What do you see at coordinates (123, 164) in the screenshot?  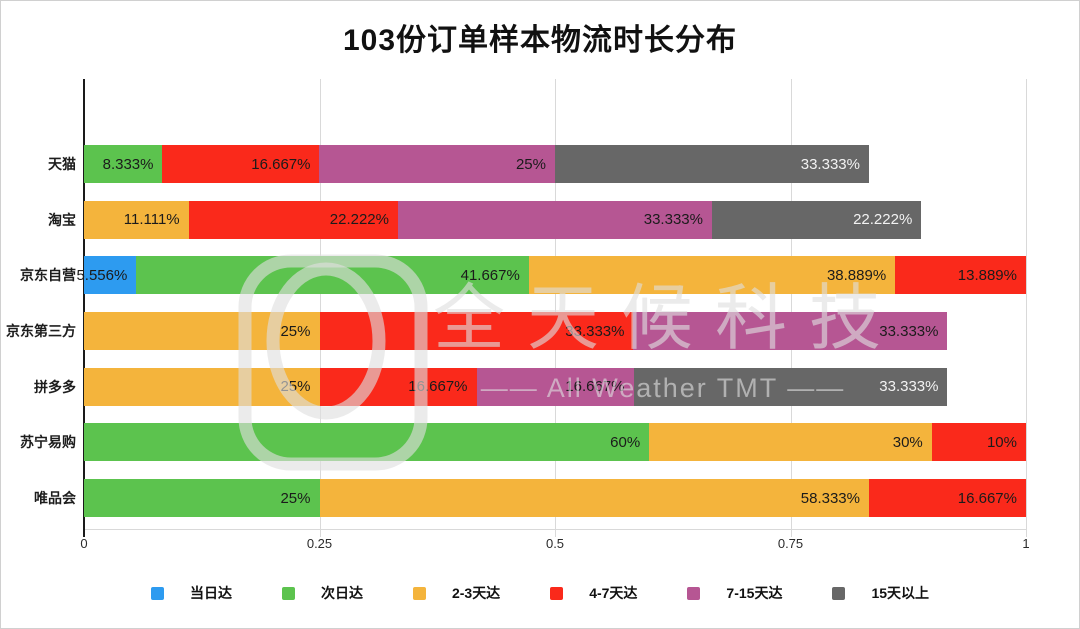 I see `bar-segment: 8.333%` at bounding box center [123, 164].